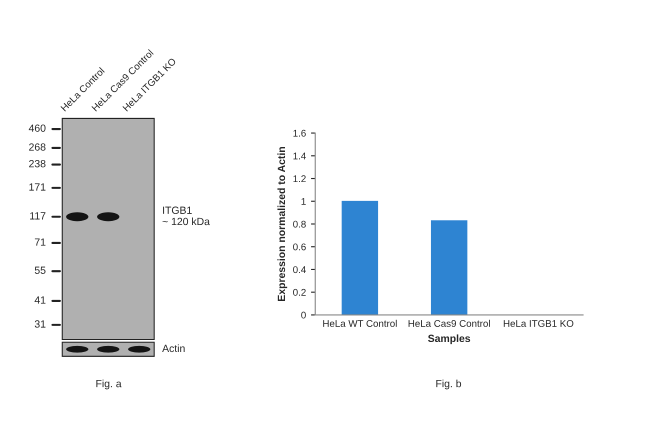 The width and height of the screenshot is (650, 432). Describe the element at coordinates (40, 300) in the screenshot. I see `text: 41` at that location.